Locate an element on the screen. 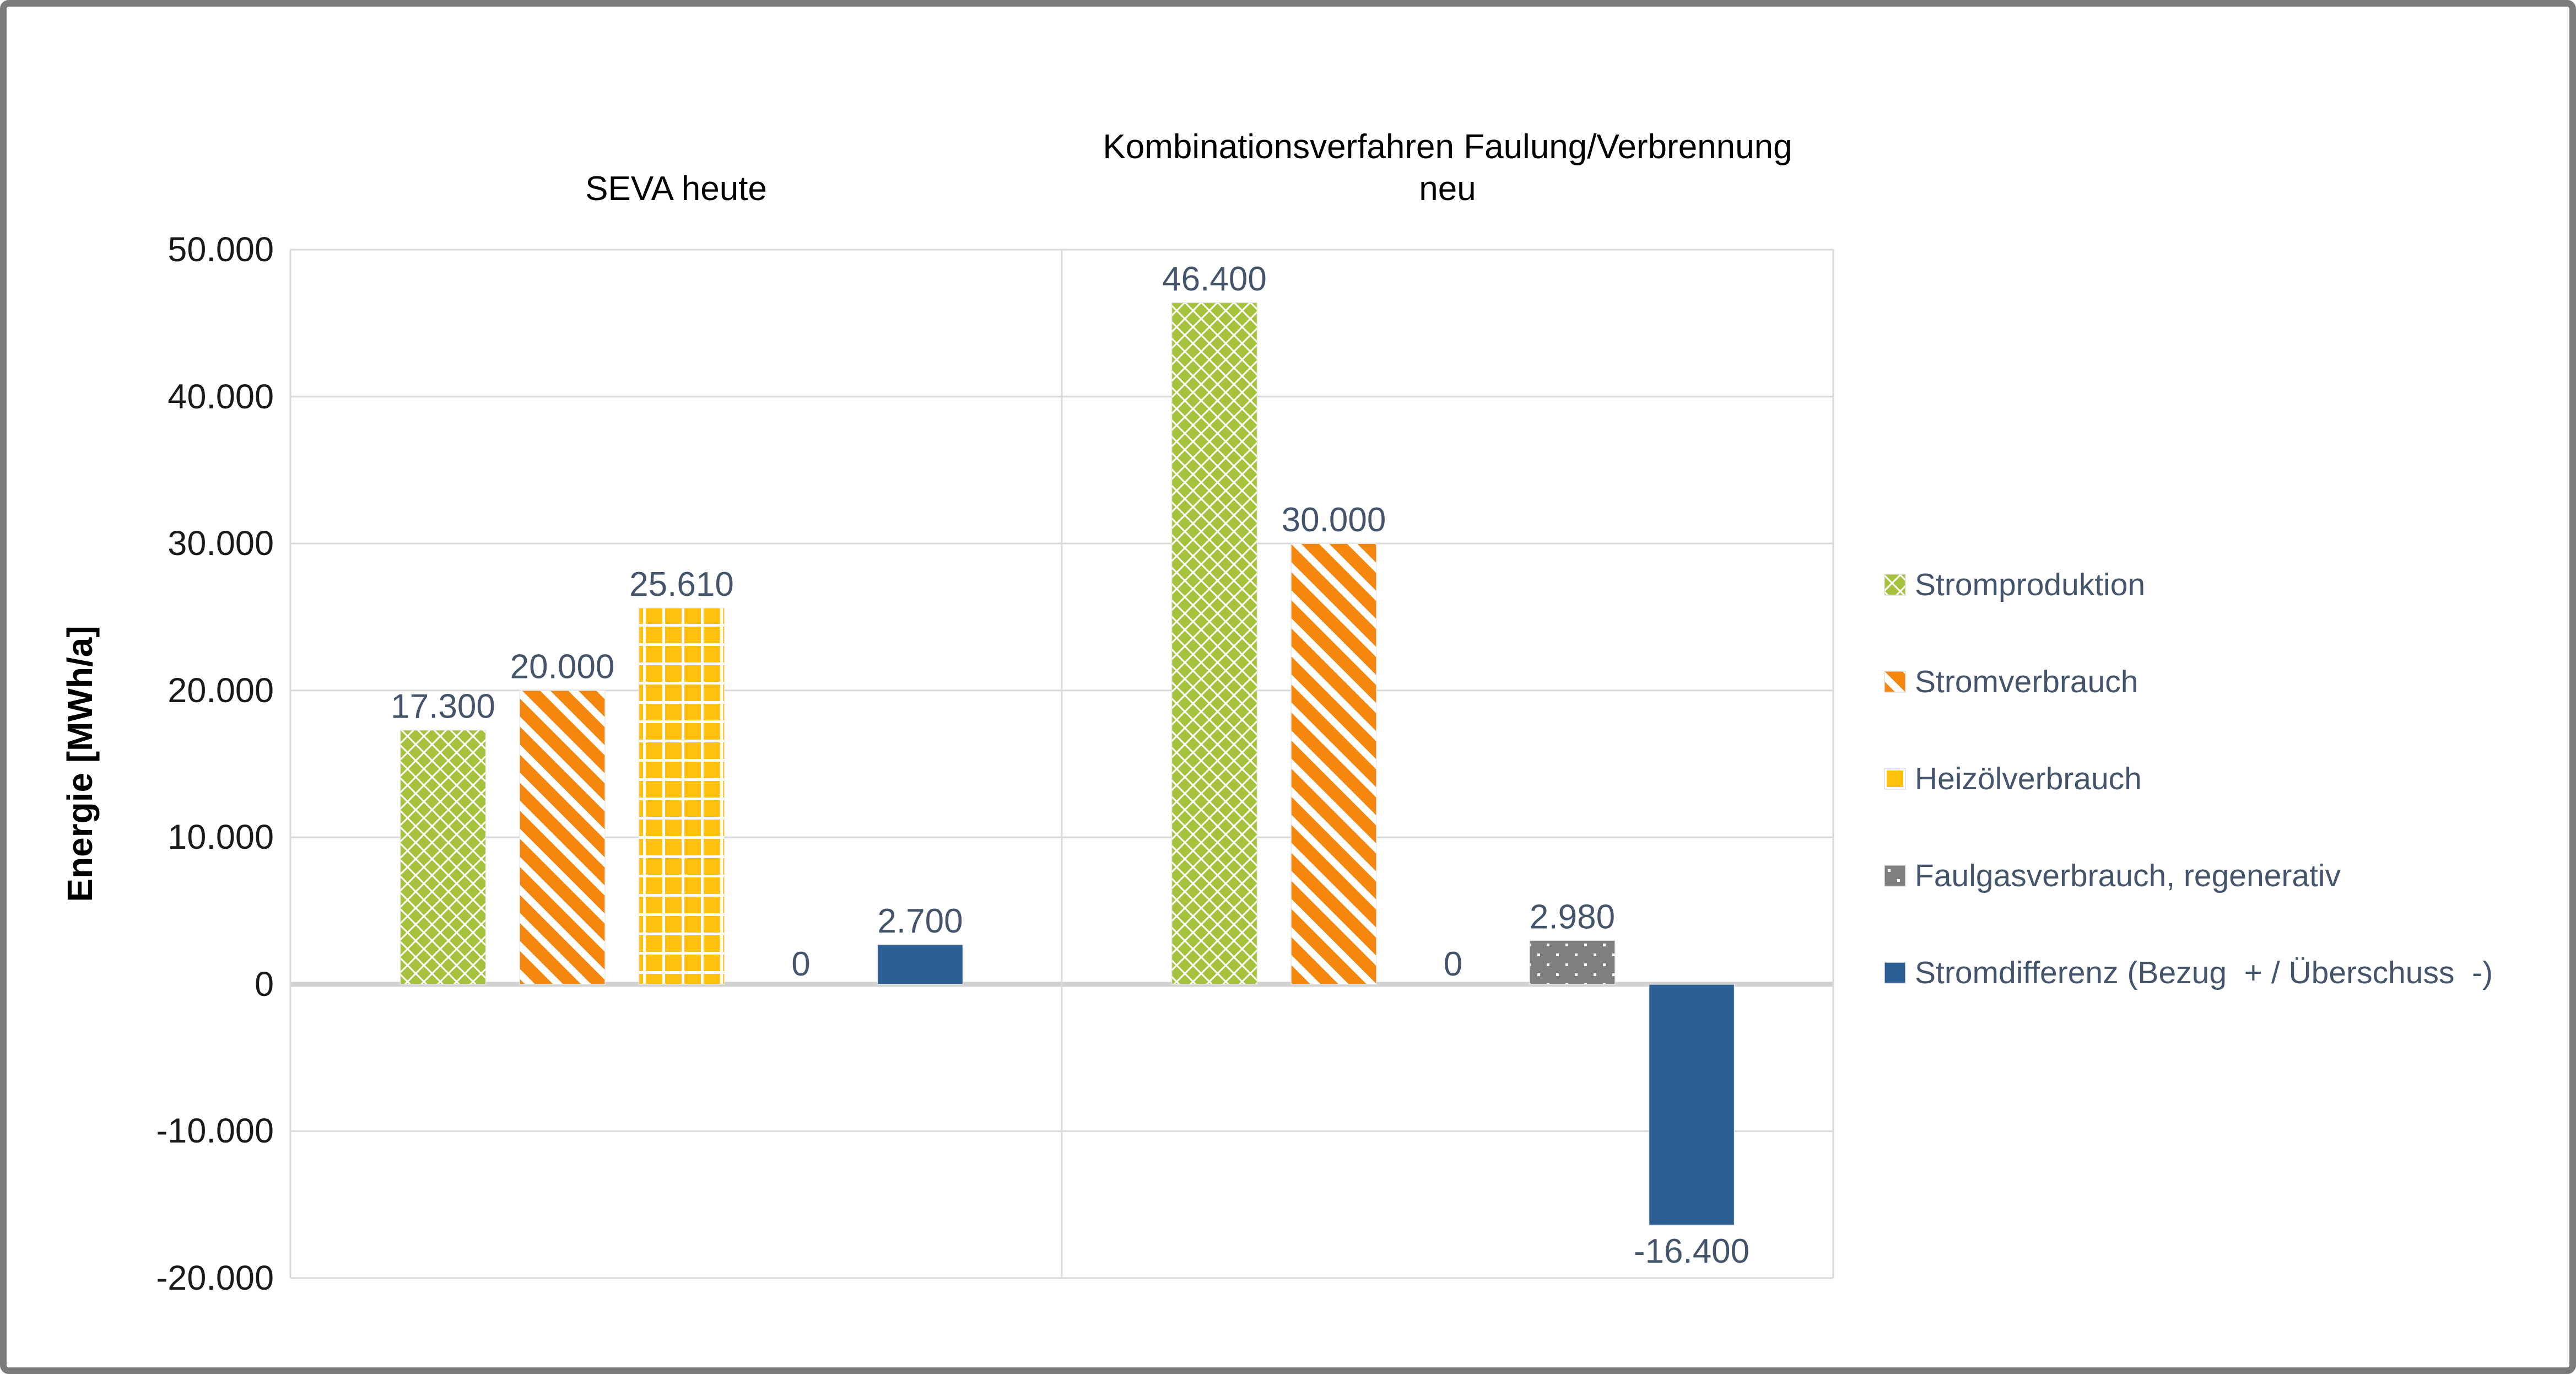  group-title-seva-heute: SEVA heute is located at coordinates (676, 189).